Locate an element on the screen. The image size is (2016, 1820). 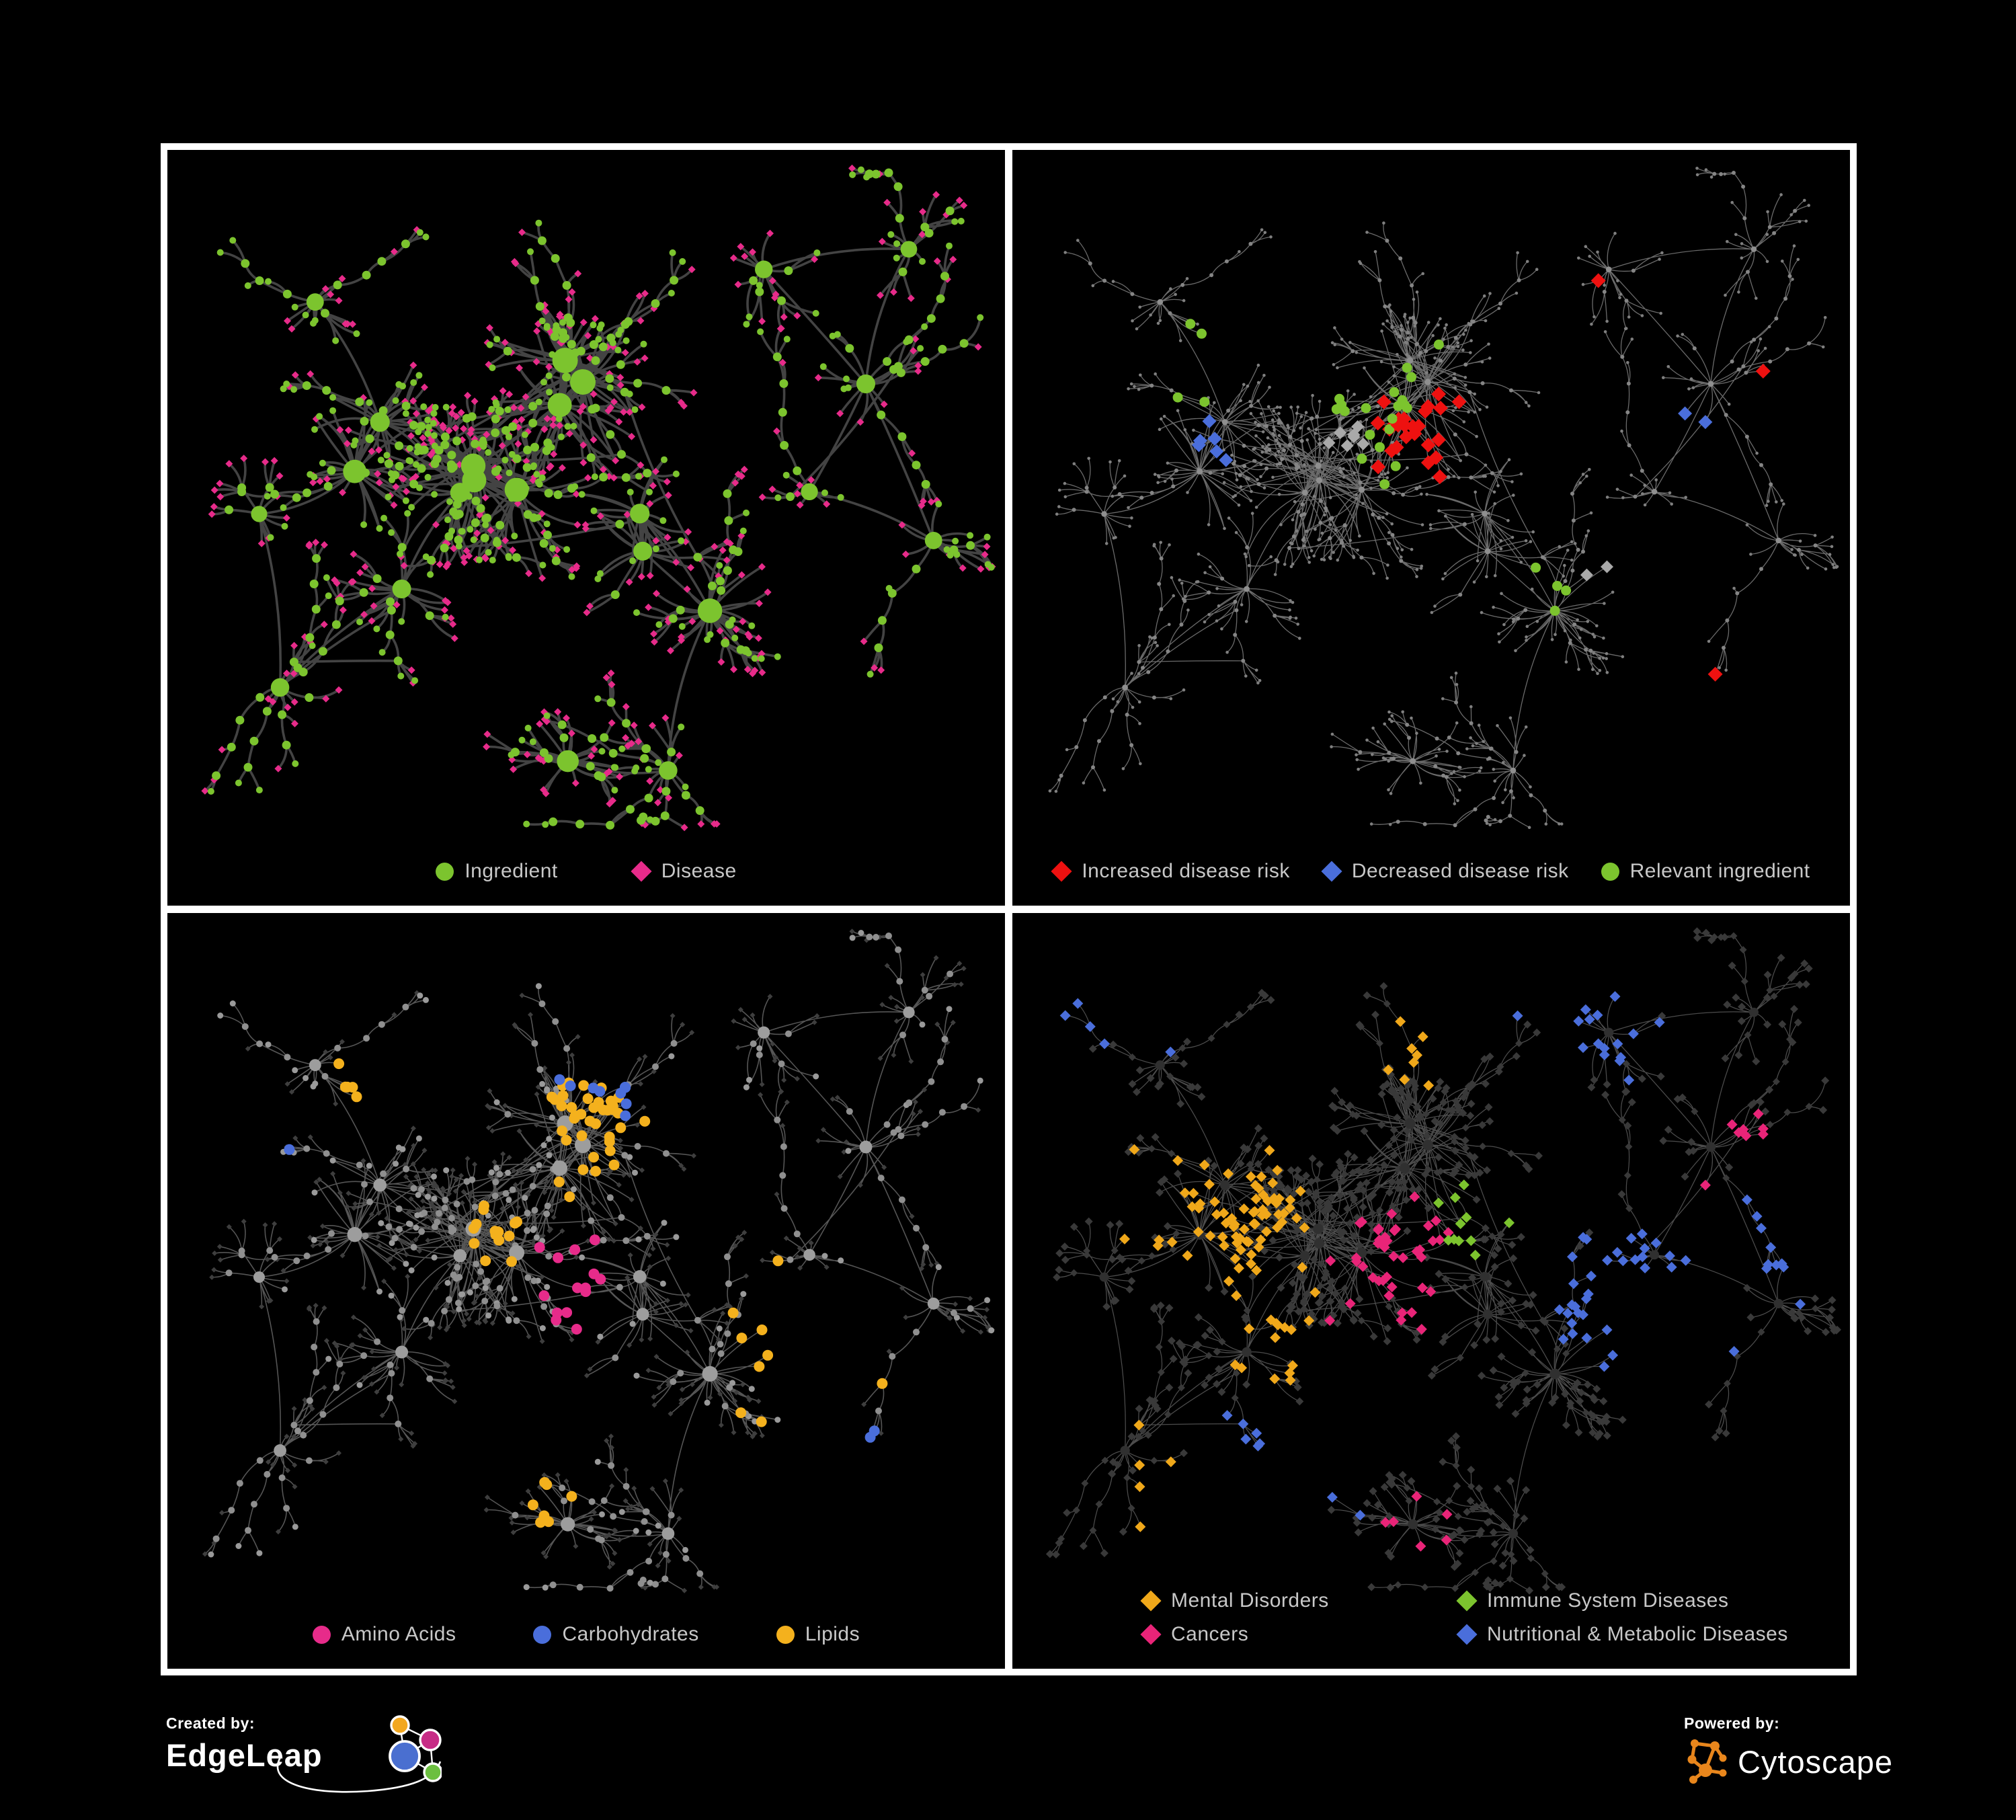
legend-item-amino-acids: Amino Acids is located at coordinates (384, 1634).